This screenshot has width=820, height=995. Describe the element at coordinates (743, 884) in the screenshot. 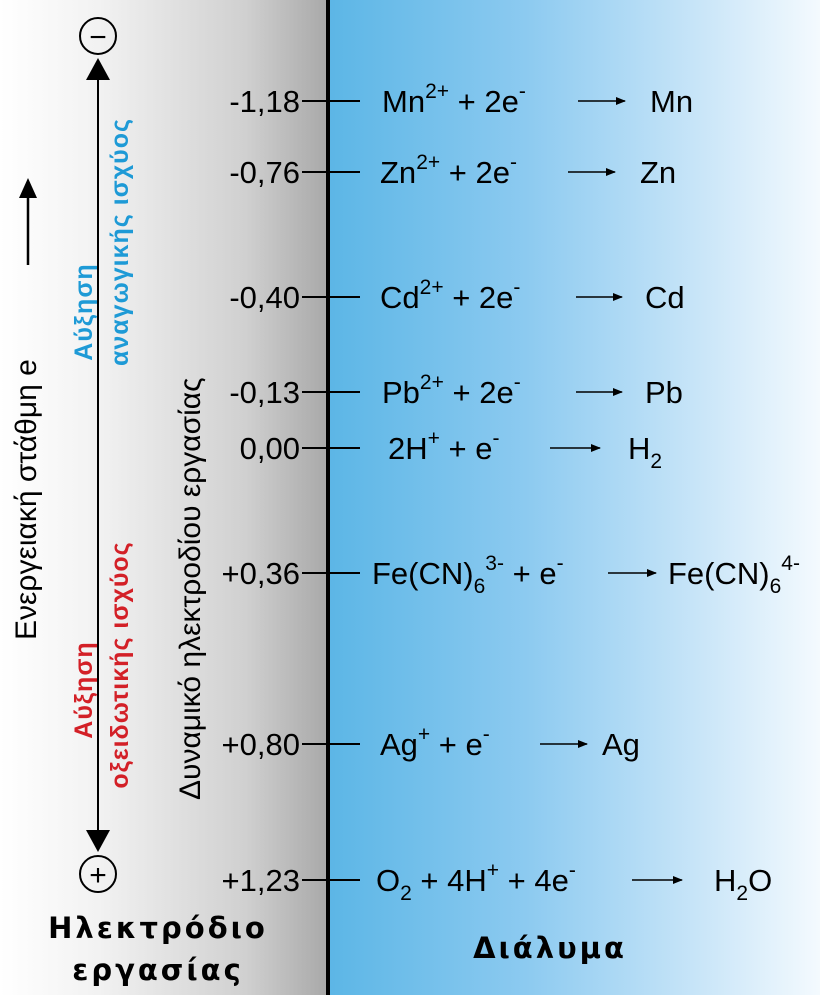

I see `reaction-product: H2O` at that location.